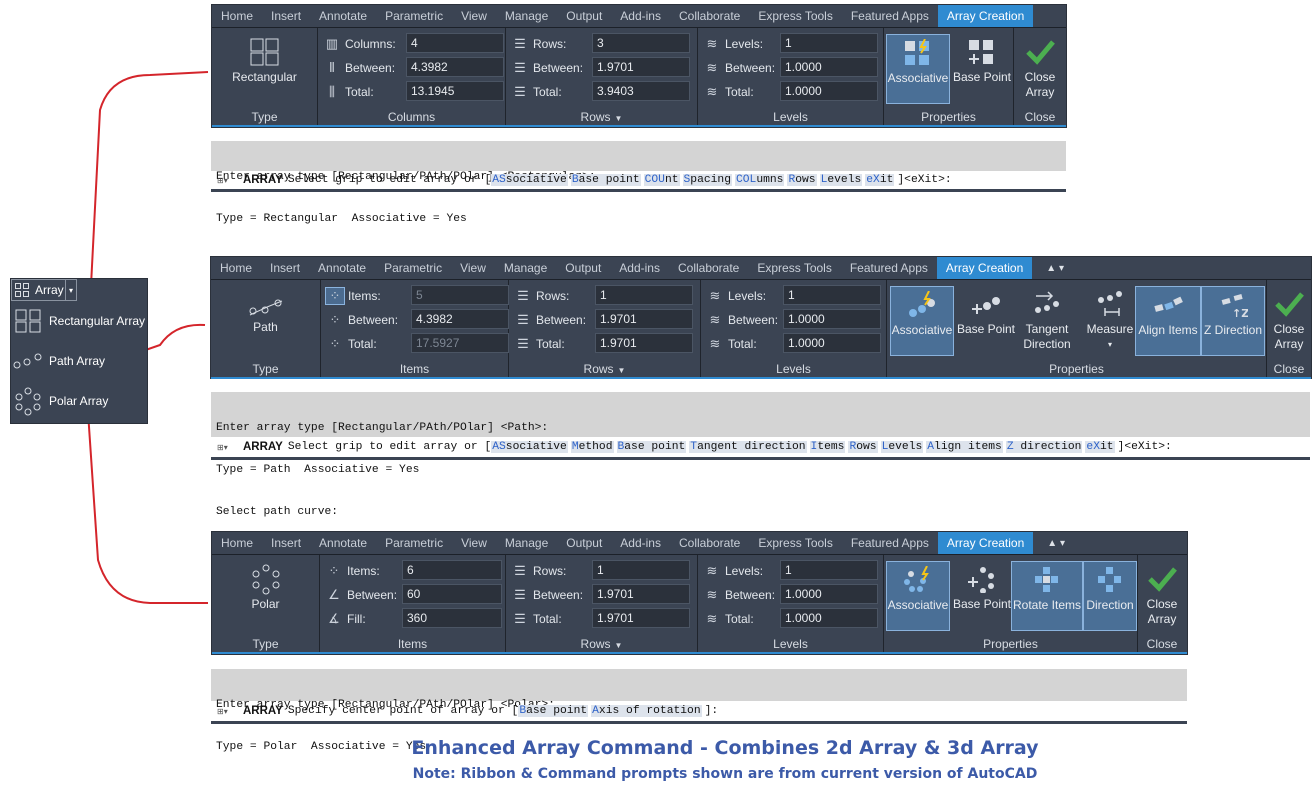 This screenshot has width=1316, height=802. Describe the element at coordinates (452, 594) in the screenshot. I see `angle-between-input: 60` at that location.